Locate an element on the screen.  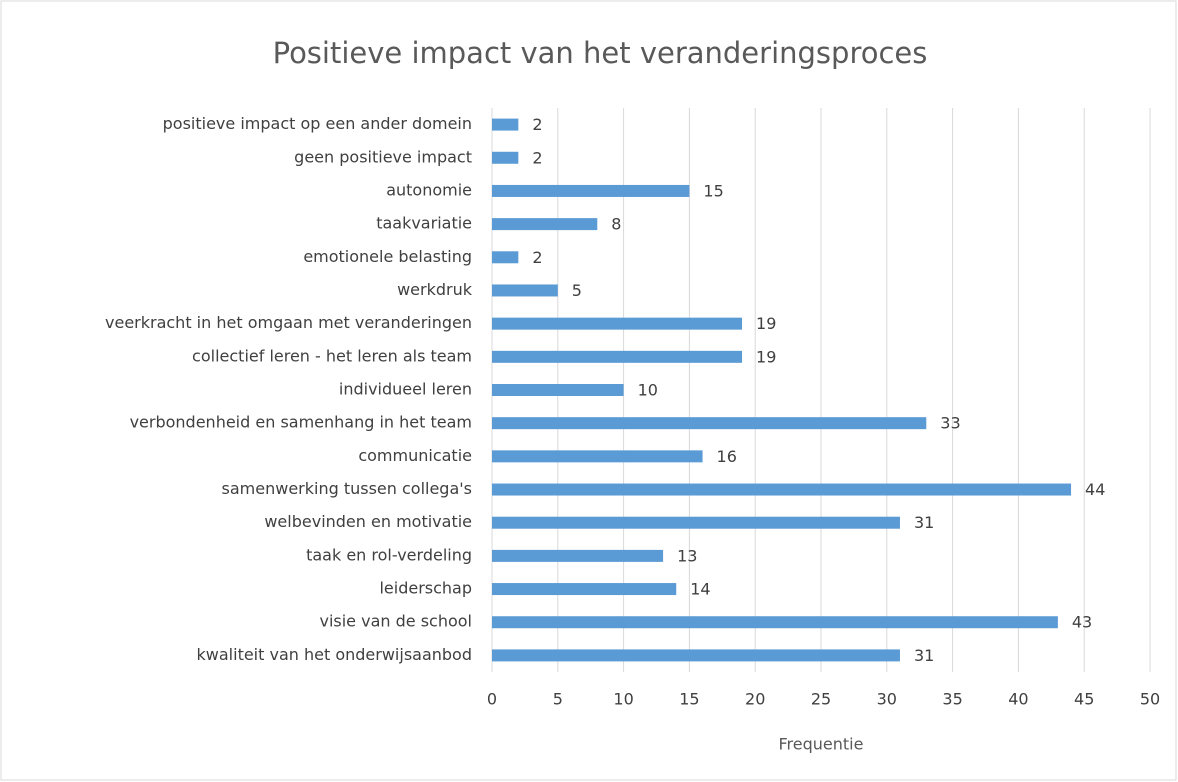
y-tick-label: leiderschap is located at coordinates (425, 588).